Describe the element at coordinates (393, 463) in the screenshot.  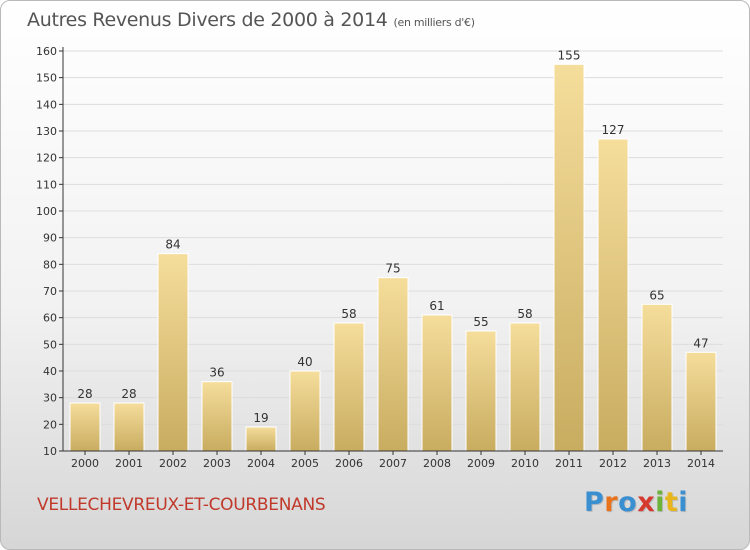
I see `x-tick-label-2007: 2007` at that location.